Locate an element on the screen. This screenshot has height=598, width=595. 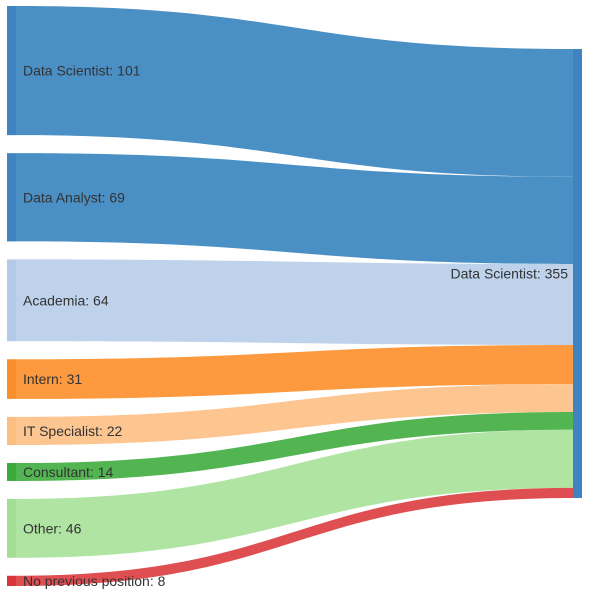
source-label-consultant-5: Consultant: 14 is located at coordinates (68, 472).